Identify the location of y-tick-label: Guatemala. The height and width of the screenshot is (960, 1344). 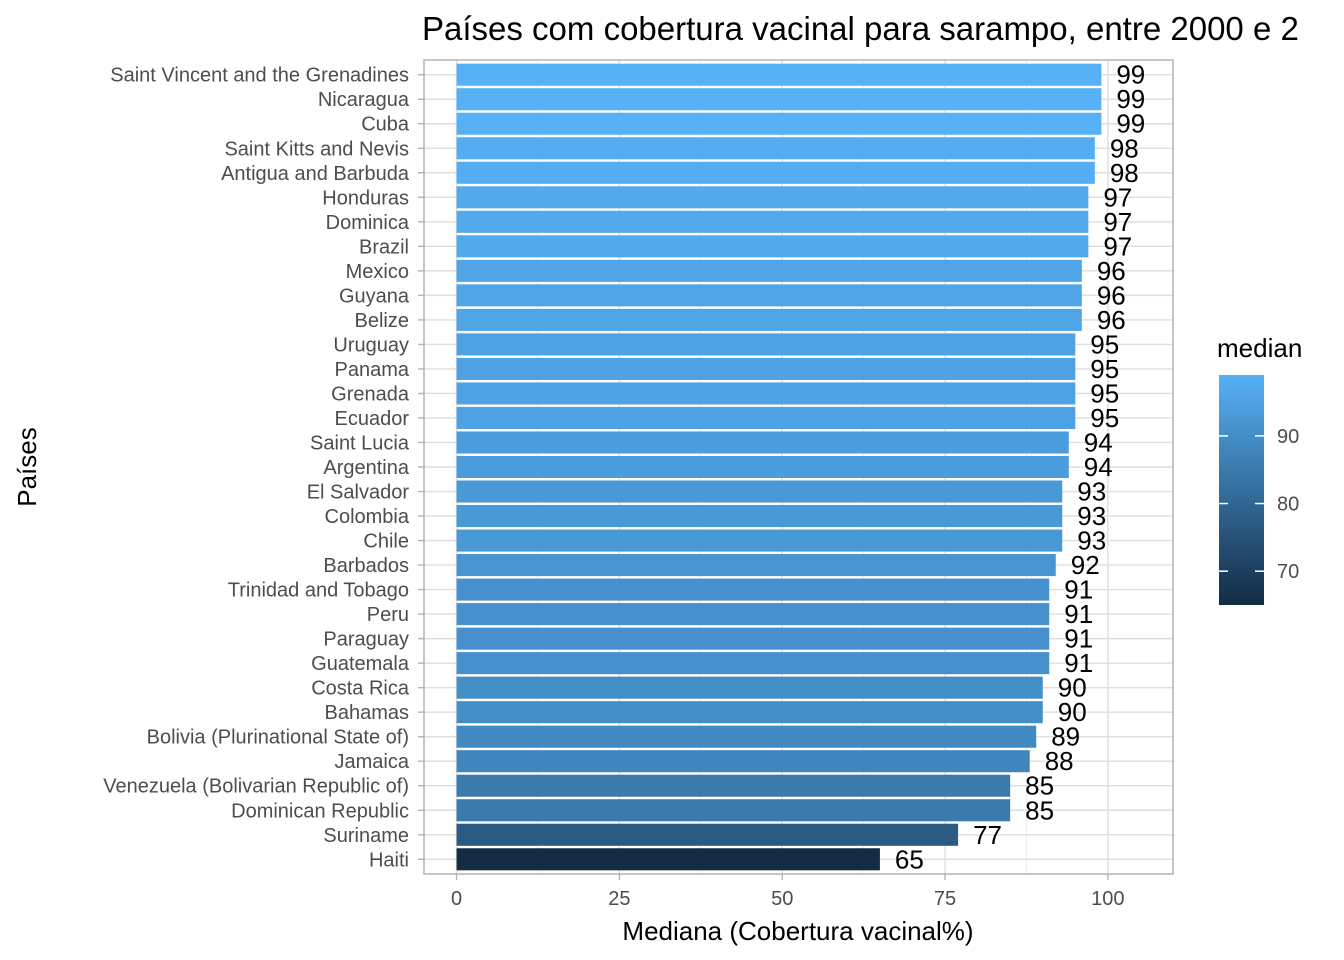
(360, 664).